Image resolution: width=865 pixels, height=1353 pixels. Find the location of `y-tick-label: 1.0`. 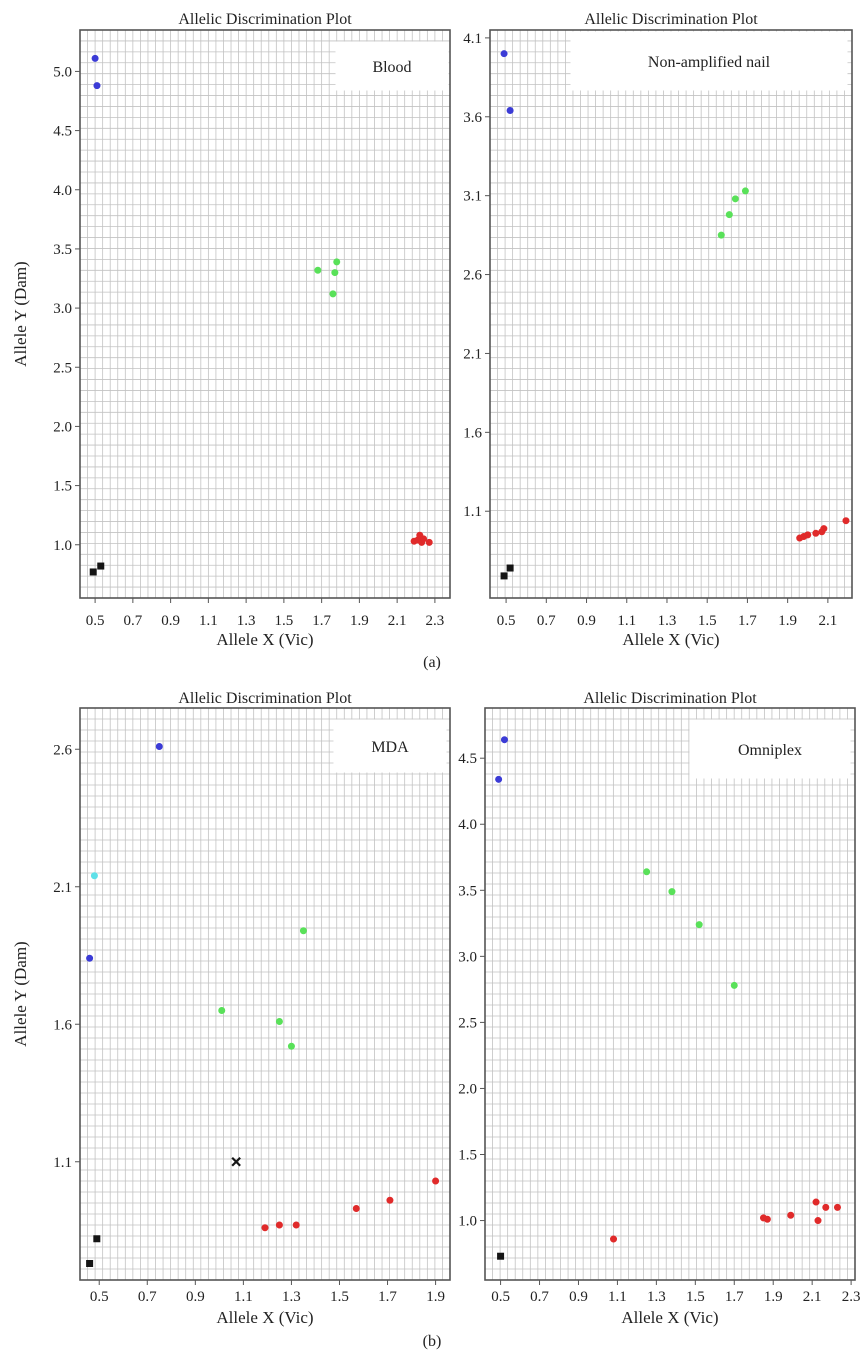

y-tick-label: 1.0 is located at coordinates (467, 1222).